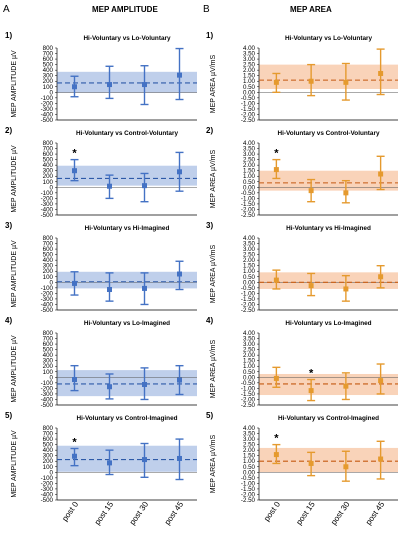 The image size is (403, 550). Describe the element at coordinates (209, 320) in the screenshot. I see `panel-number: 4)` at that location.